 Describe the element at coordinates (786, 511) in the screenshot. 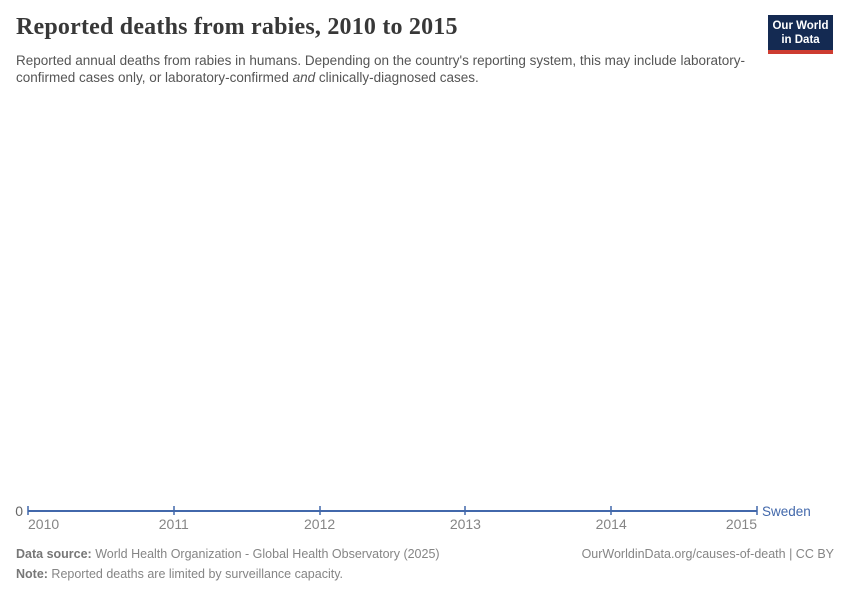

I see `entity-label-sweden: Sweden` at that location.